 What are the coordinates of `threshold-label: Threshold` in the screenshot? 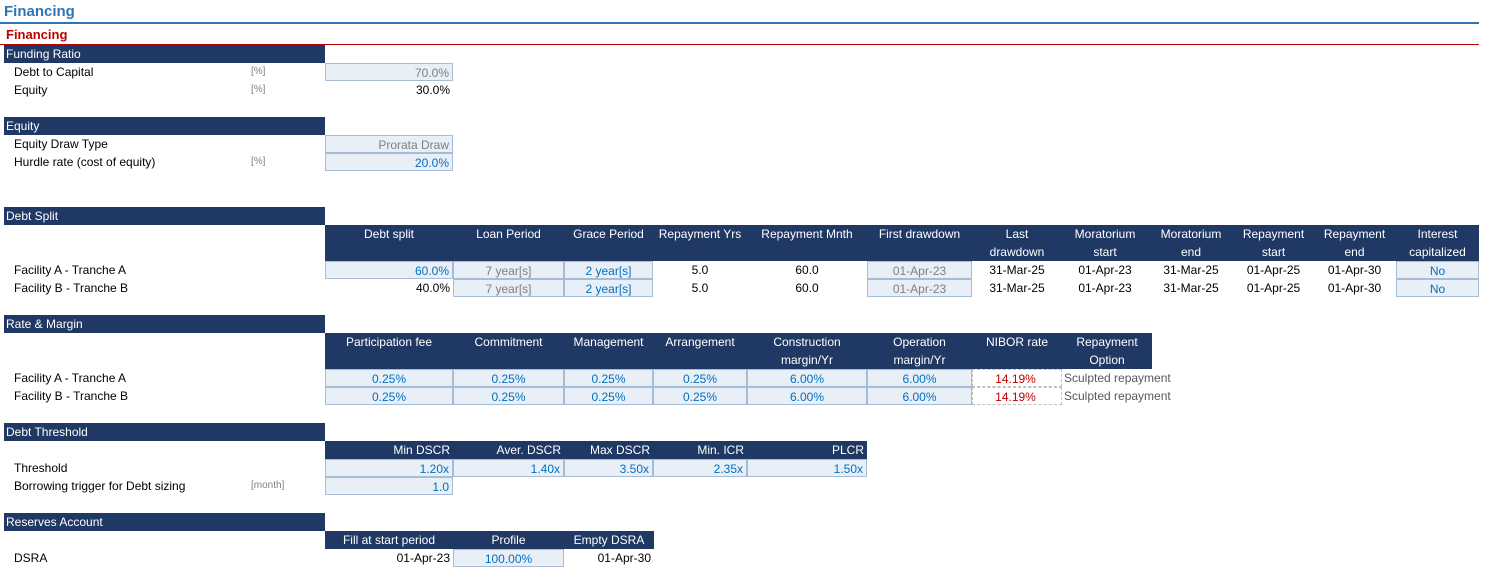 It's located at (41, 468).